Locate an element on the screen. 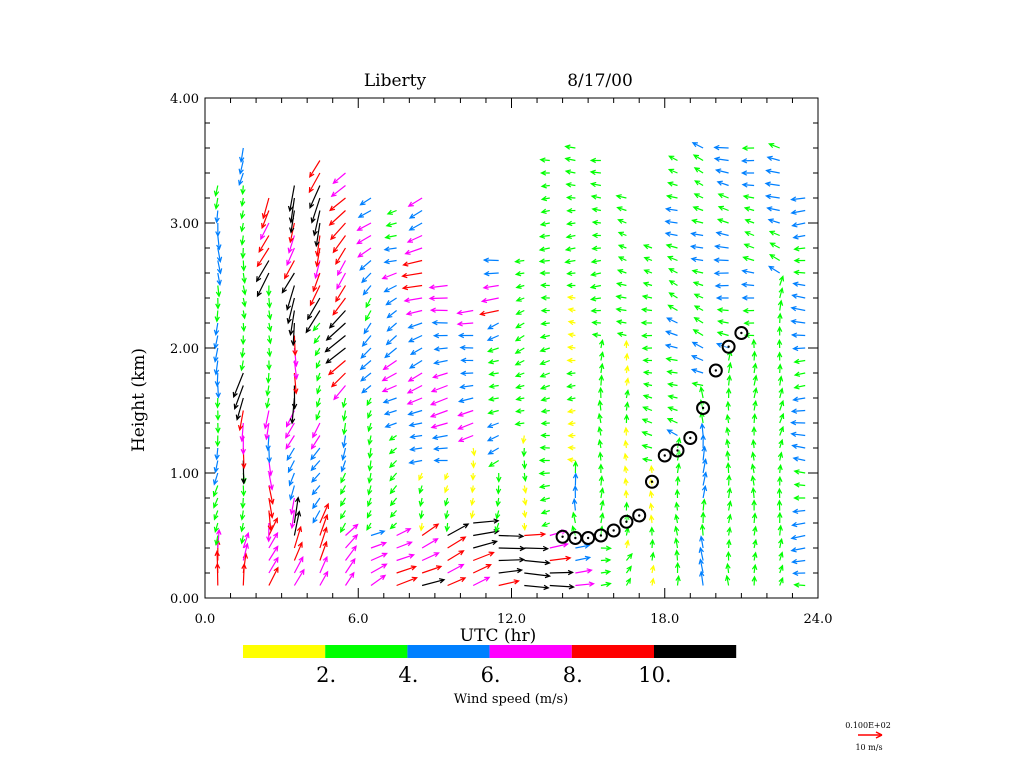 The image size is (1024, 768). colorbar: 2. 4. 6. 8. 10. is located at coordinates (490, 666).